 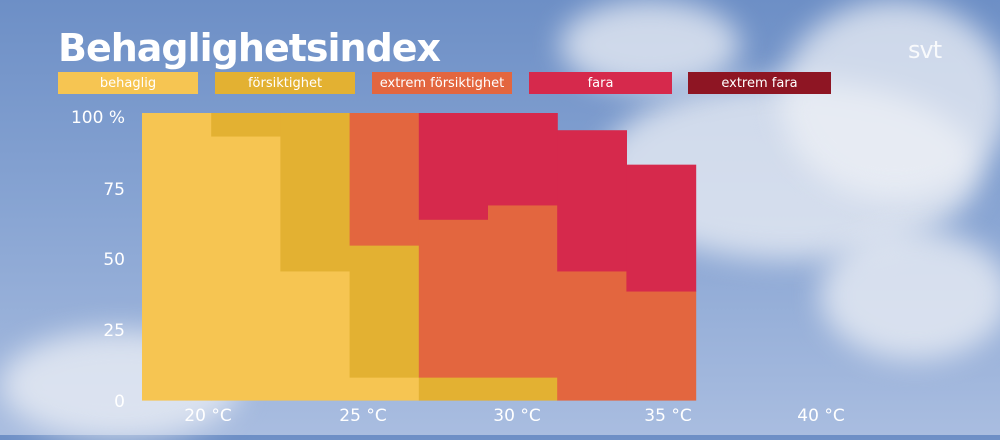 What do you see at coordinates (114, 190) in the screenshot?
I see `y-tick-label: 75` at bounding box center [114, 190].